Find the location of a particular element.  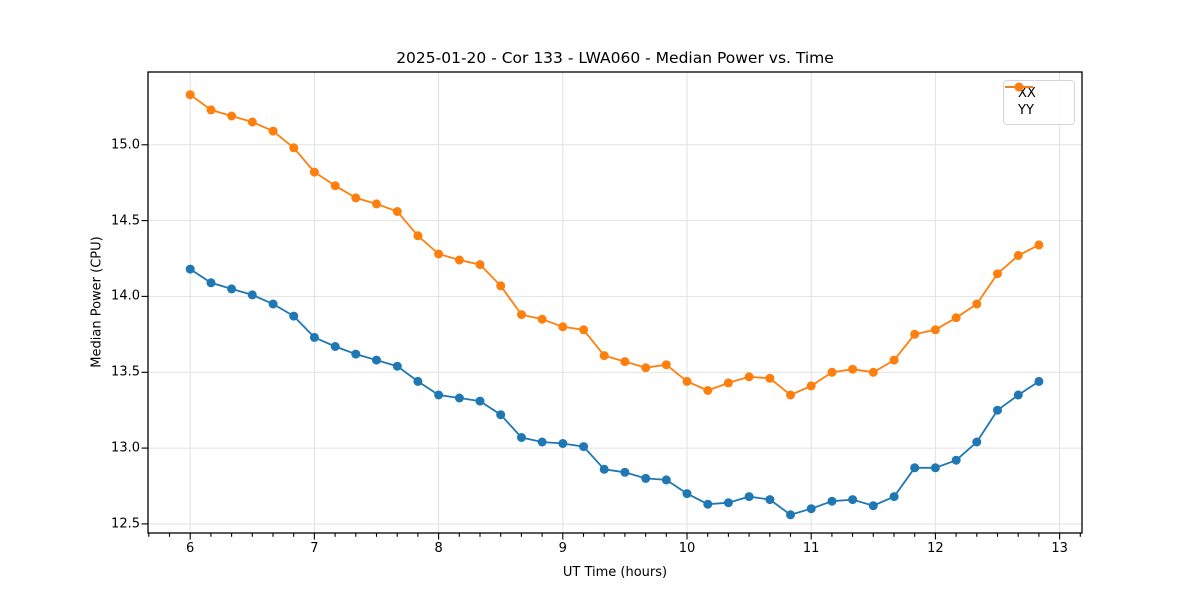

y-tick-label: 14.0 is located at coordinates (125, 296).